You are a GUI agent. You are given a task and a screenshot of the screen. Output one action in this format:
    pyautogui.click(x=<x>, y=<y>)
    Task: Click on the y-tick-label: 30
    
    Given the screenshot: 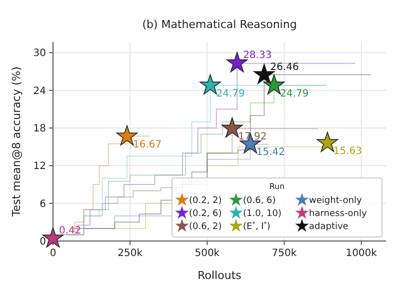 What is the action you would take?
    pyautogui.click(x=39, y=54)
    